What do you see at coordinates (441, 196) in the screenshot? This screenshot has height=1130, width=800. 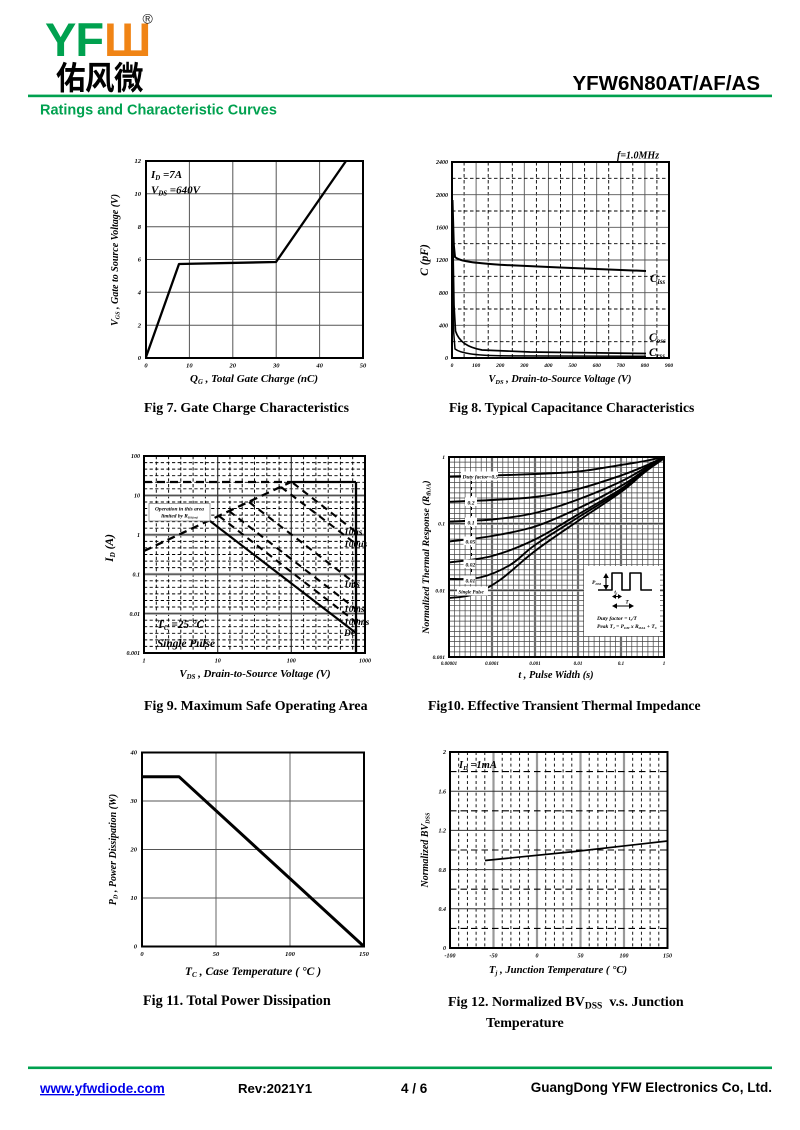 I see `svg-text: 2000` at bounding box center [441, 196].